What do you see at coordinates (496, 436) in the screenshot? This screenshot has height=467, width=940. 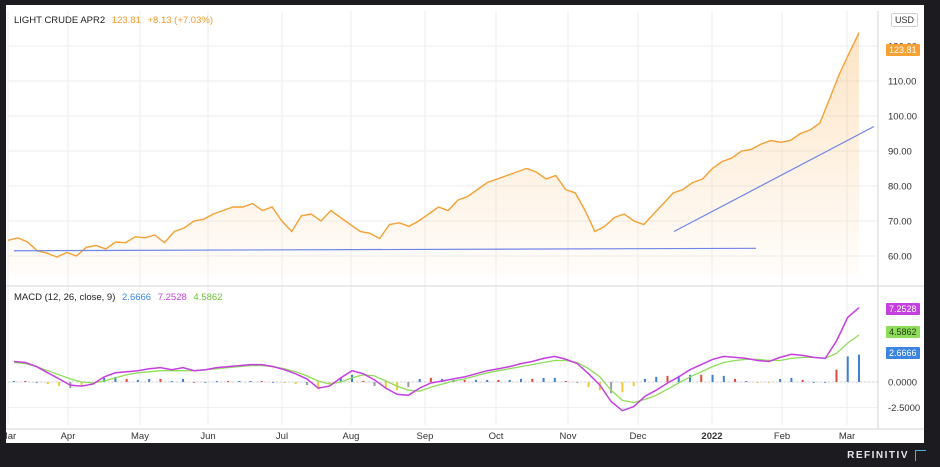 I see `x-tick-label: Oct` at bounding box center [496, 436].